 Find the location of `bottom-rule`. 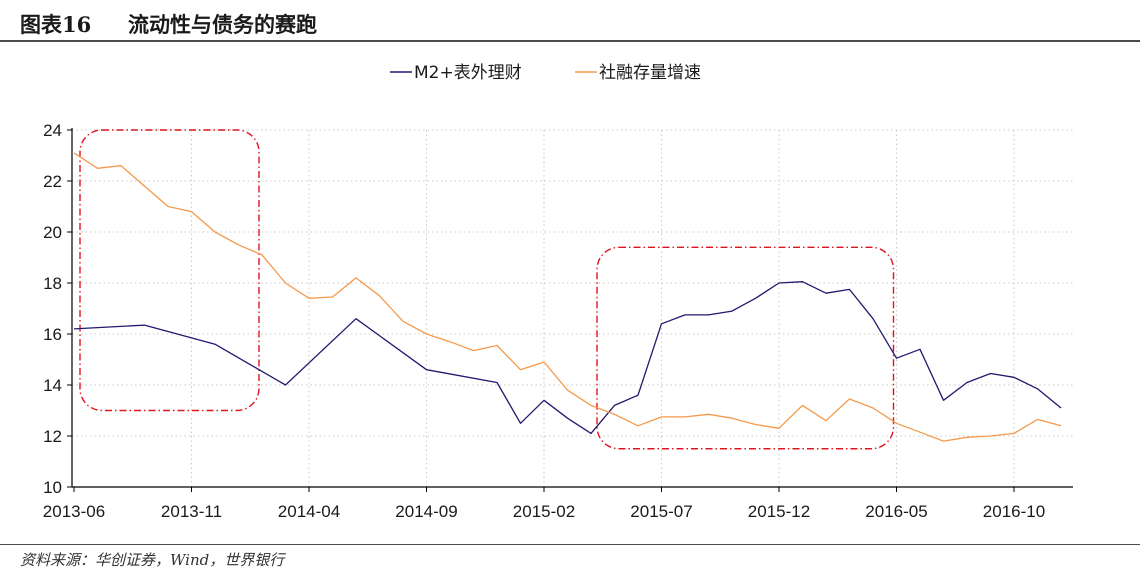

bottom-rule is located at coordinates (570, 544).